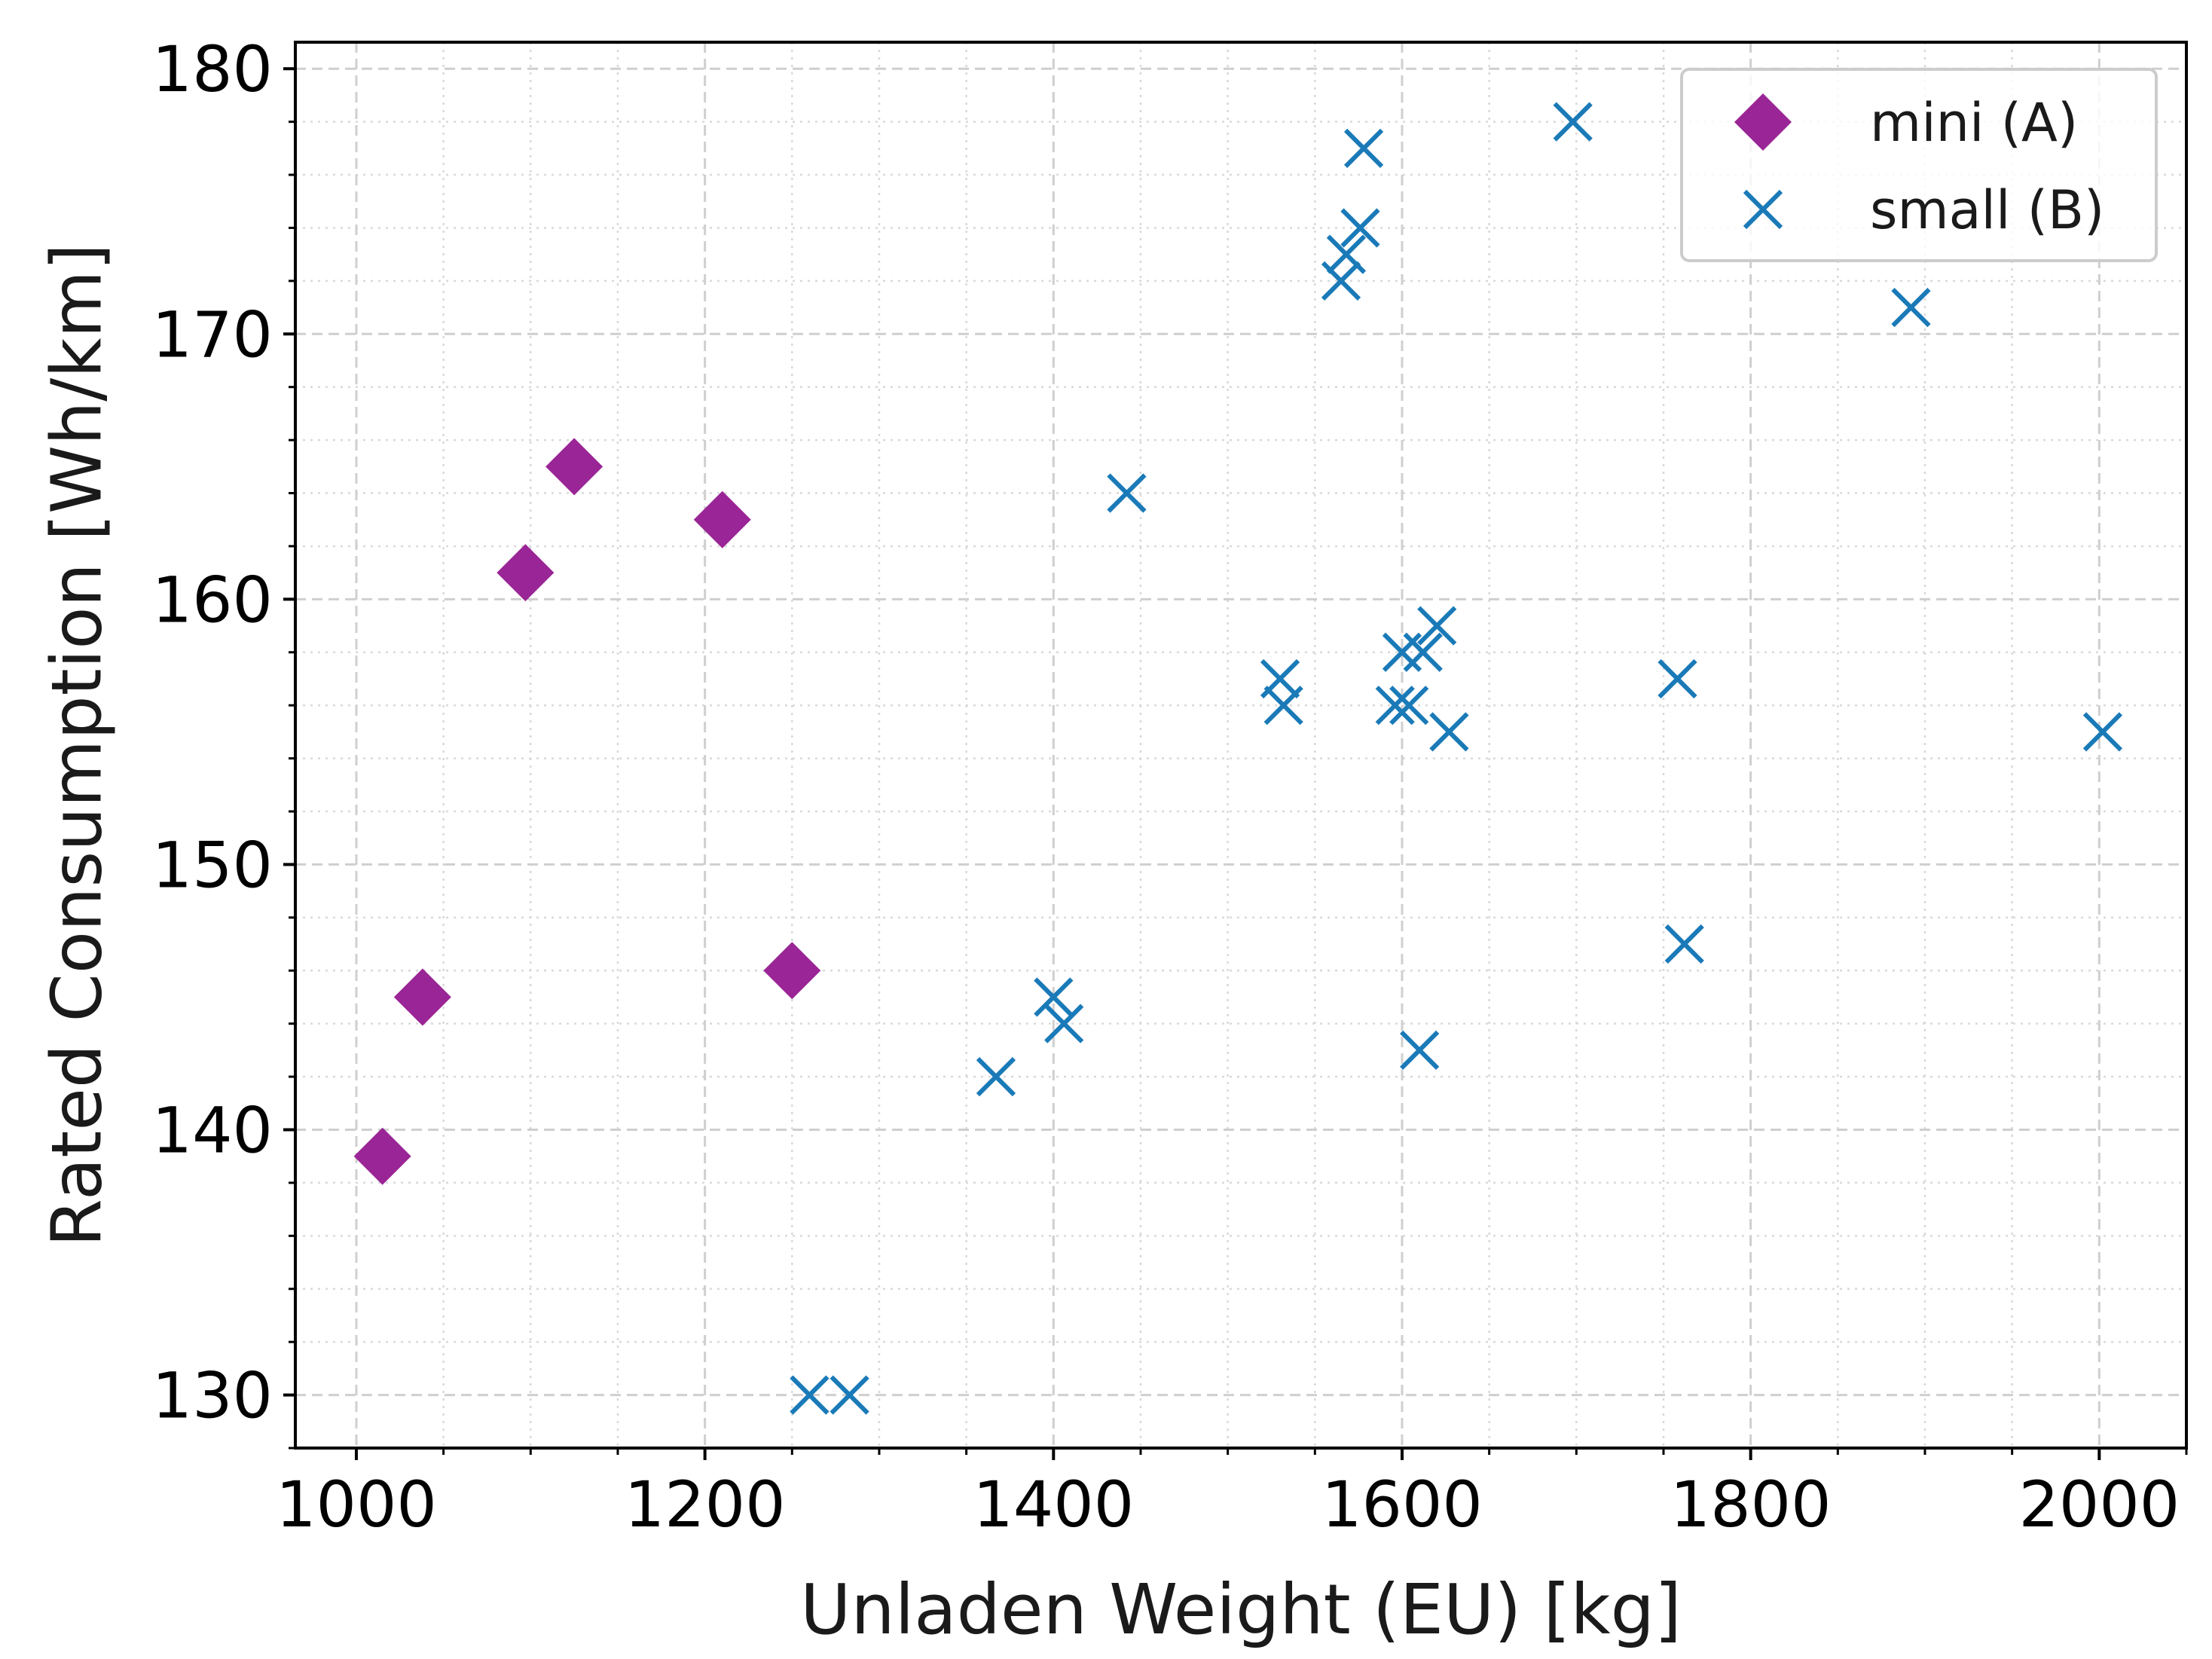 The image size is (2212, 1659). What do you see at coordinates (212, 1396) in the screenshot?
I see `y-tick-label: 130` at bounding box center [212, 1396].